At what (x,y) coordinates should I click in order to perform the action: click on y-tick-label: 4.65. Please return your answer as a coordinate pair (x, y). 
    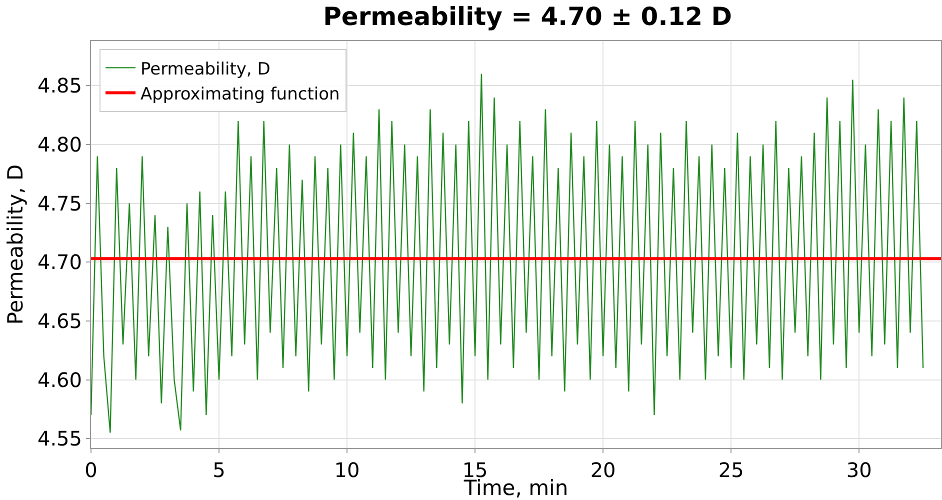
    Looking at the image, I should click on (59, 320).